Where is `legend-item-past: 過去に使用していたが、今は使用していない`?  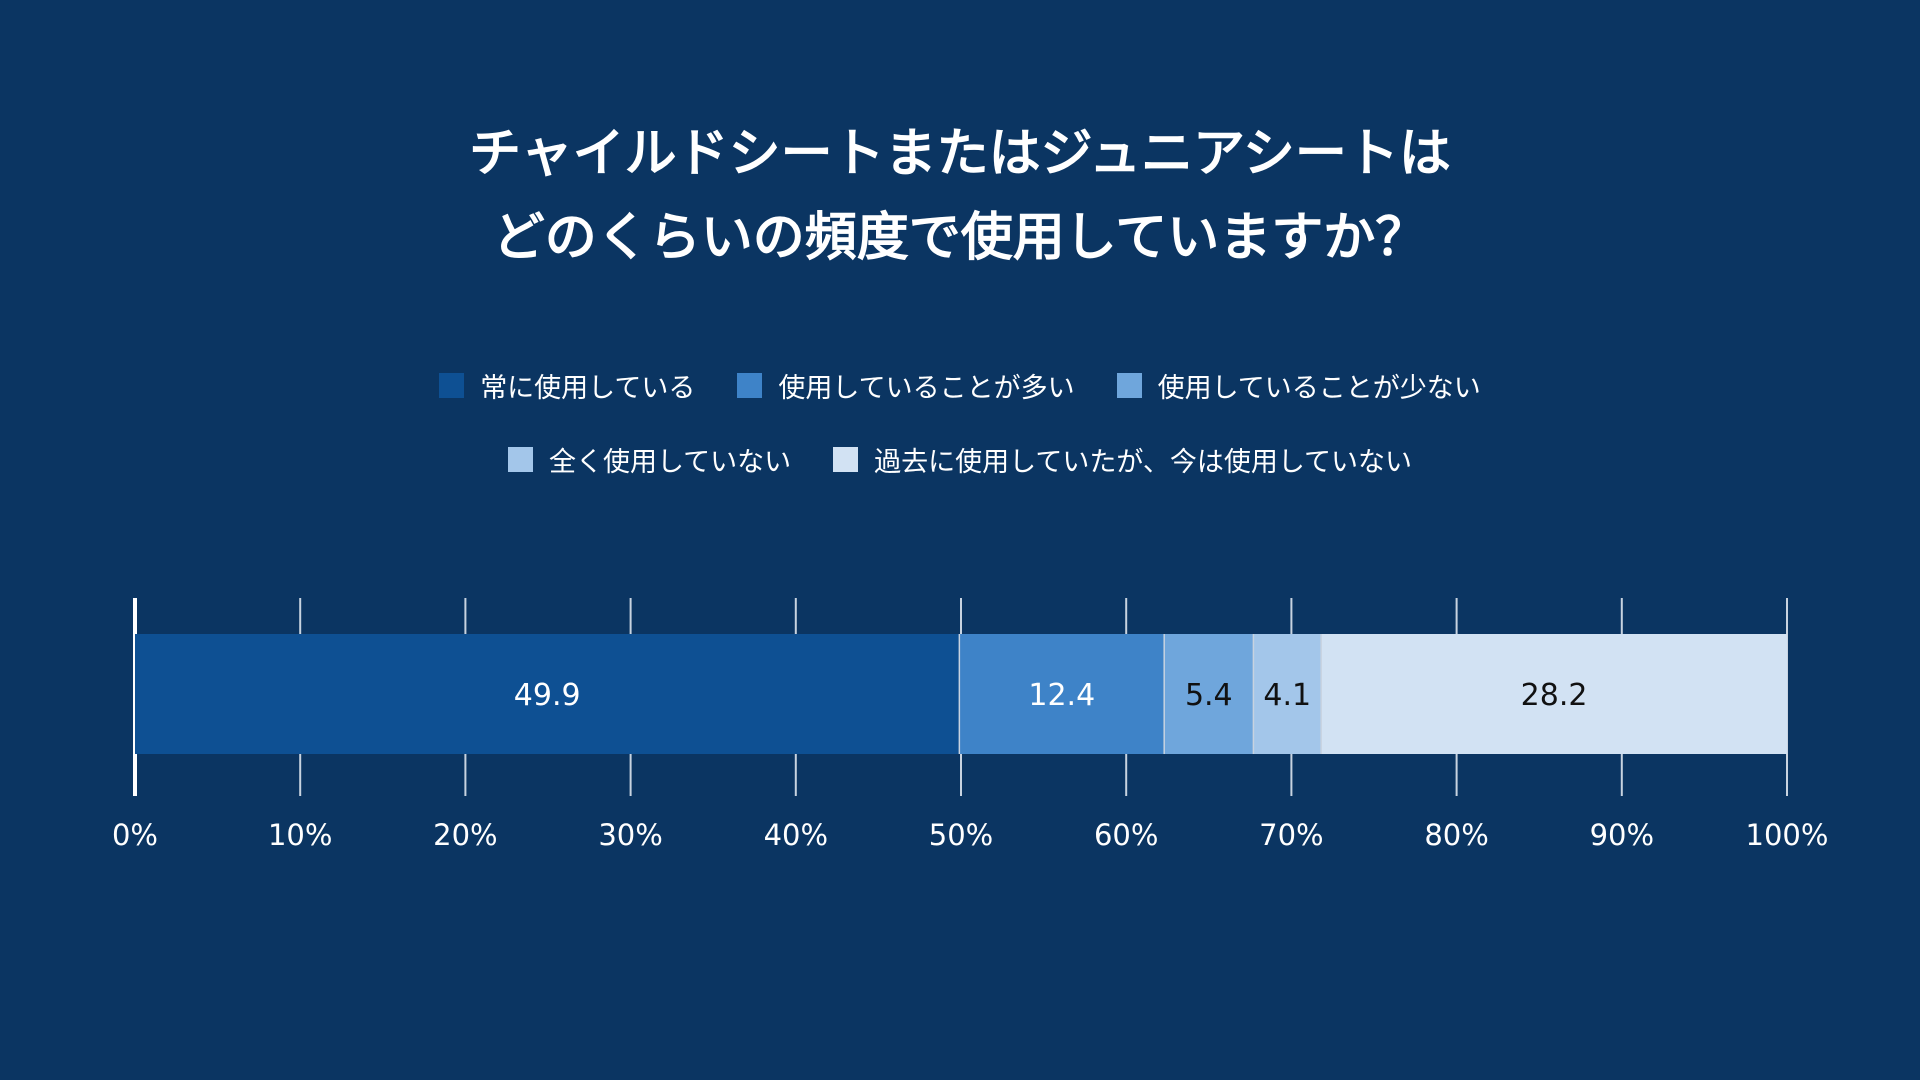
legend-item-past: 過去に使用していたが、今は使用していない is located at coordinates (1122, 459).